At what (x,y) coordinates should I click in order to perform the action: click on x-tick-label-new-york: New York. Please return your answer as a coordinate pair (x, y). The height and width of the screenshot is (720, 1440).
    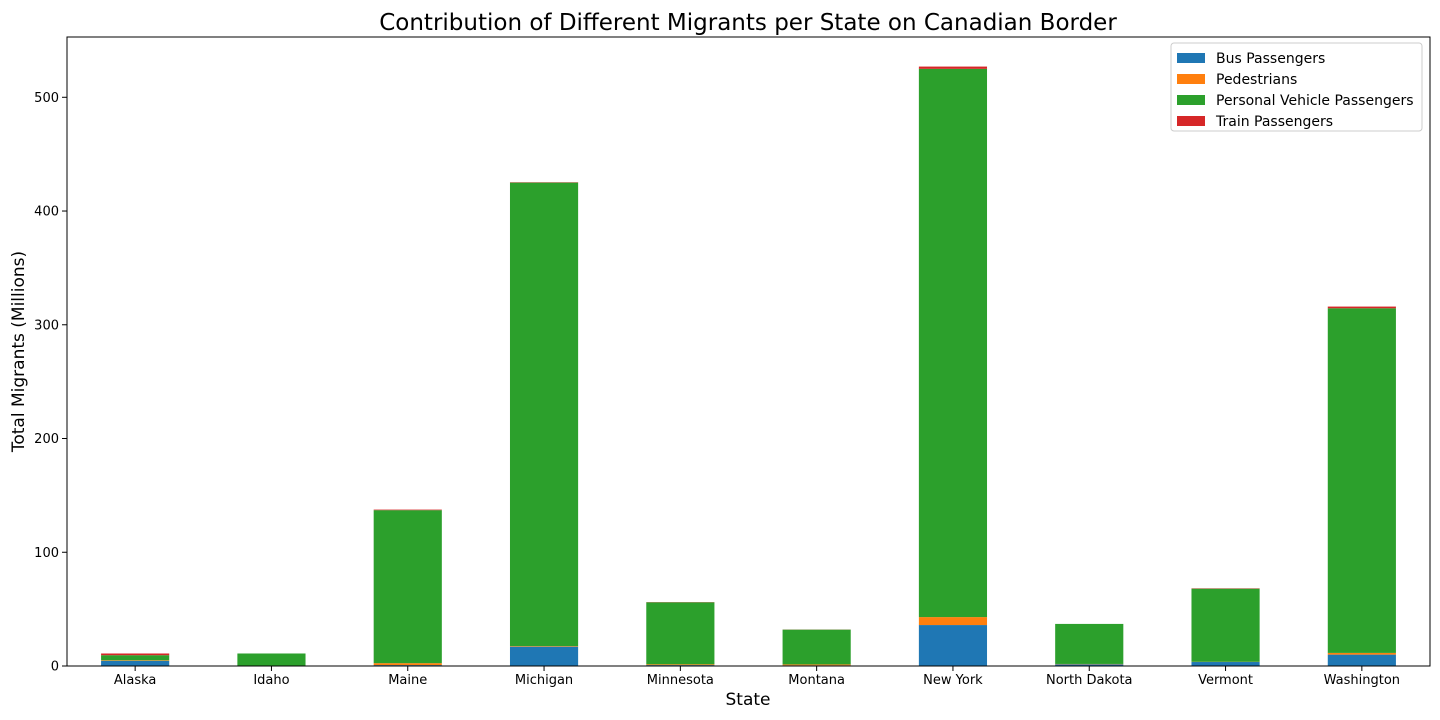
    Looking at the image, I should click on (953, 680).